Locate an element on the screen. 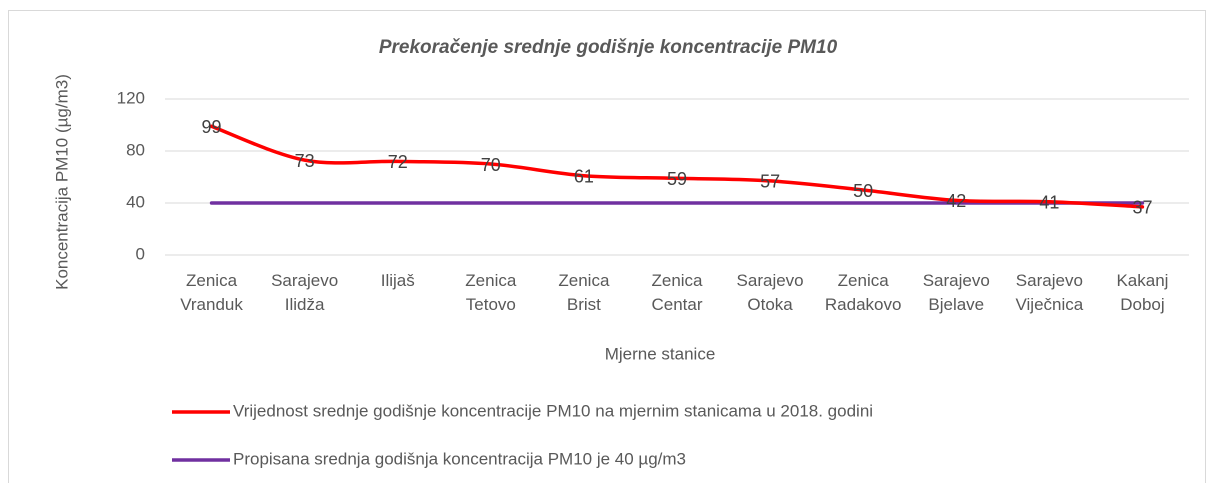 This screenshot has height=483, width=1214. x-tick-label: Zenica Brist is located at coordinates (584, 292).